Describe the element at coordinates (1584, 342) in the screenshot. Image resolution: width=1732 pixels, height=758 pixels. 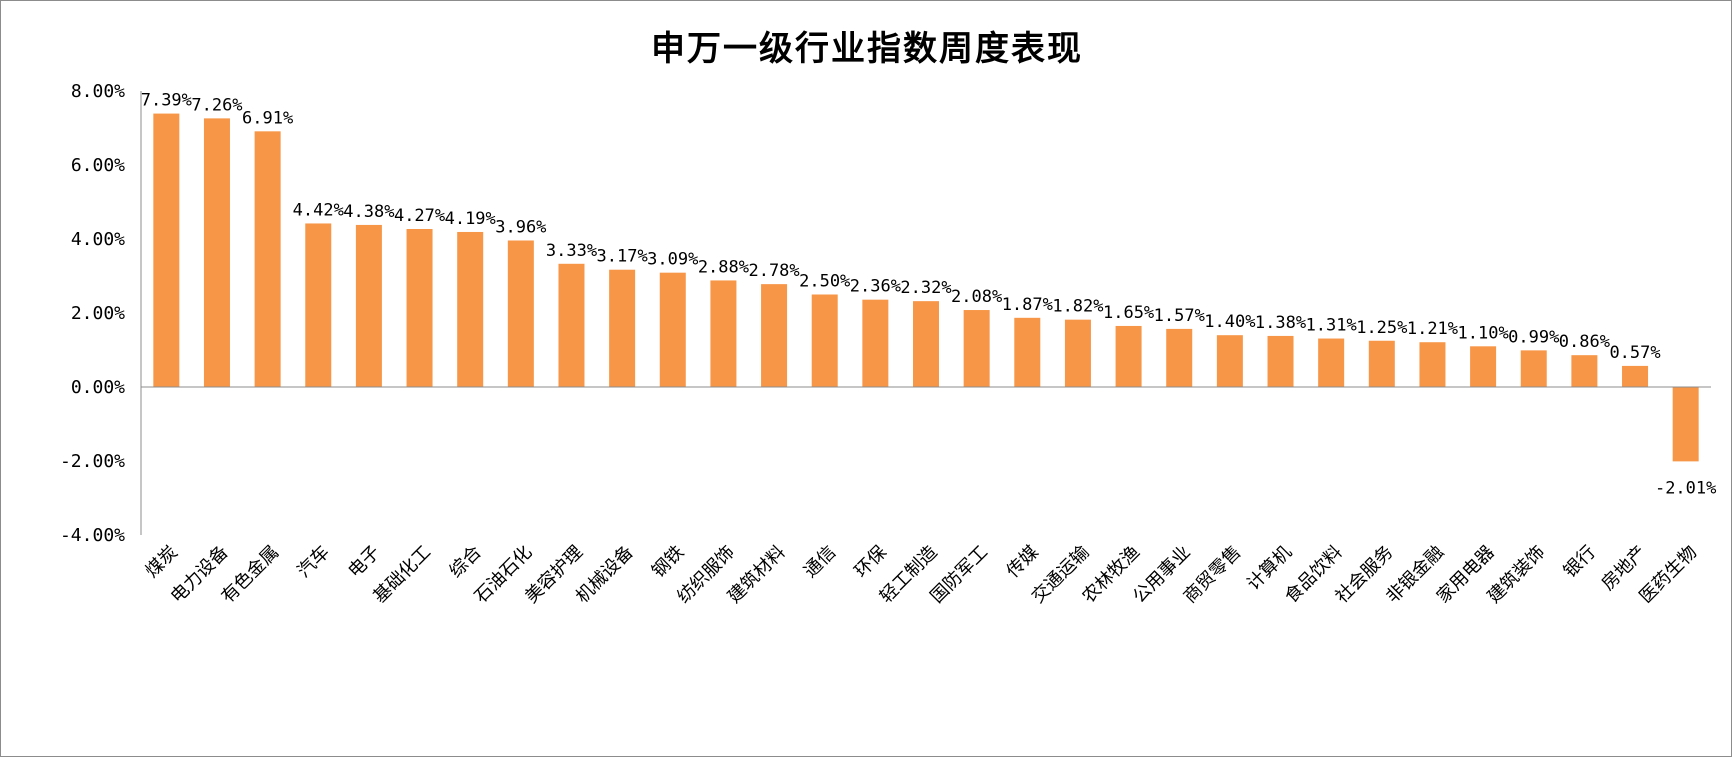
I see `data-label: 0.86%` at that location.